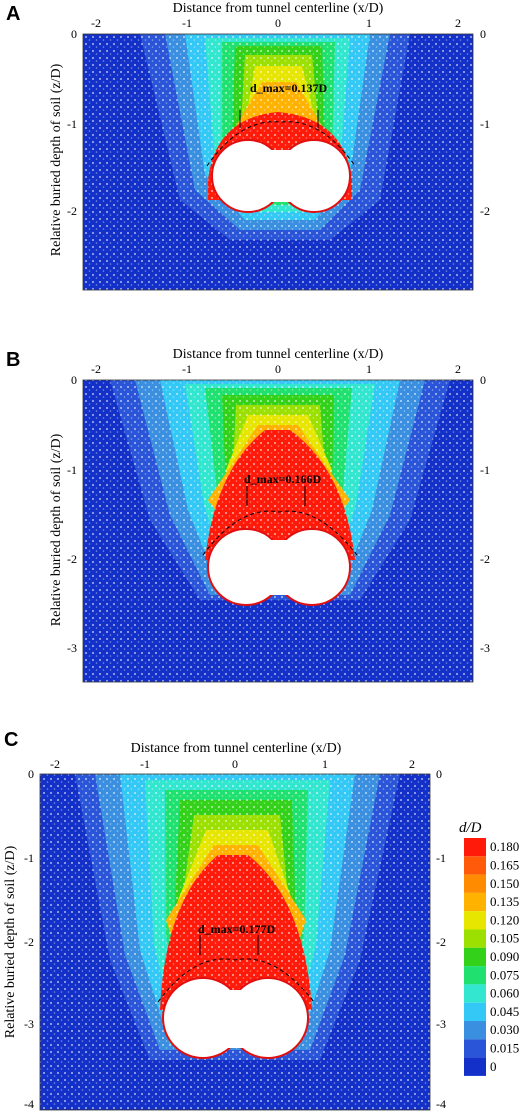 The width and height of the screenshot is (526, 1119). I want to click on panel-a-x-axis-title: Distance from tunnel centerline (x/D), so click(278, 8).